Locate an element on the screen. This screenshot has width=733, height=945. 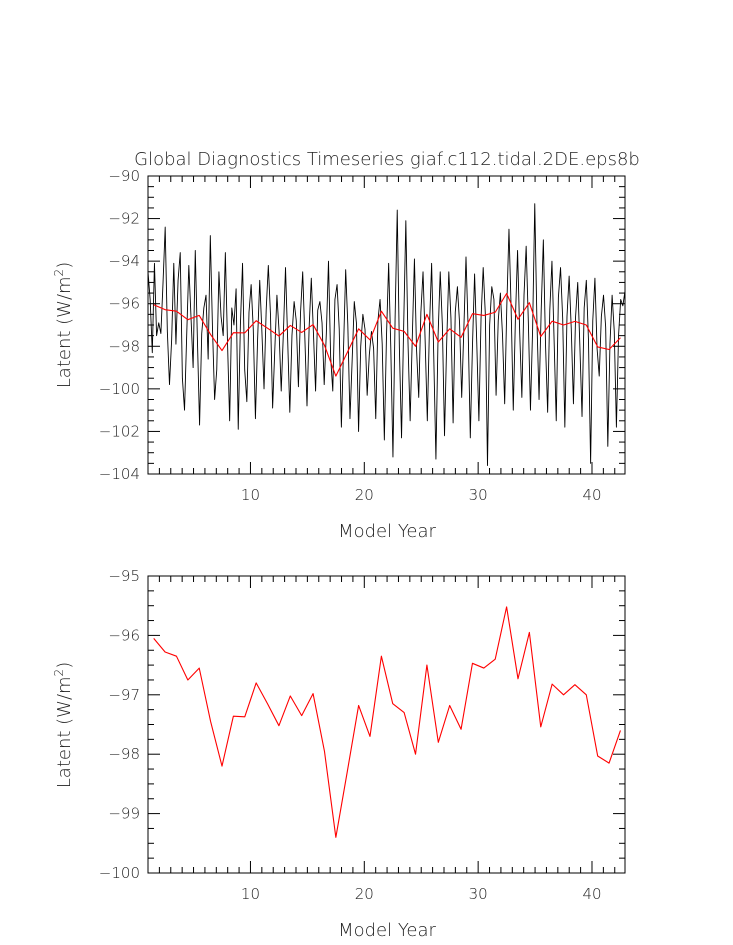
bottom-chart-y-axis-label: Latent (W/m2) is located at coordinates (63, 725).